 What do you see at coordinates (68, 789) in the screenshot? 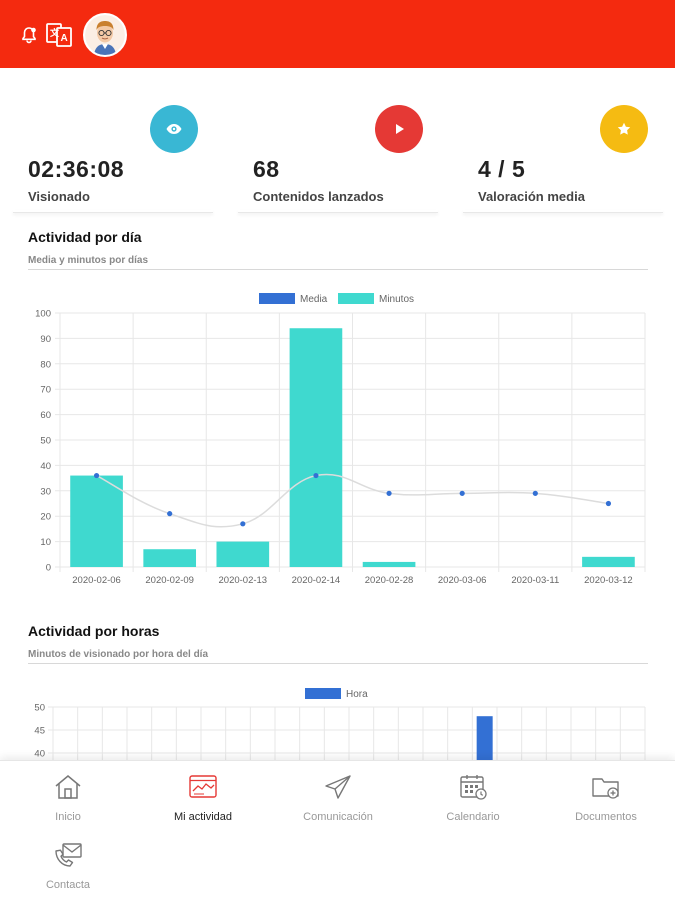
I see `home-icon` at bounding box center [68, 789].